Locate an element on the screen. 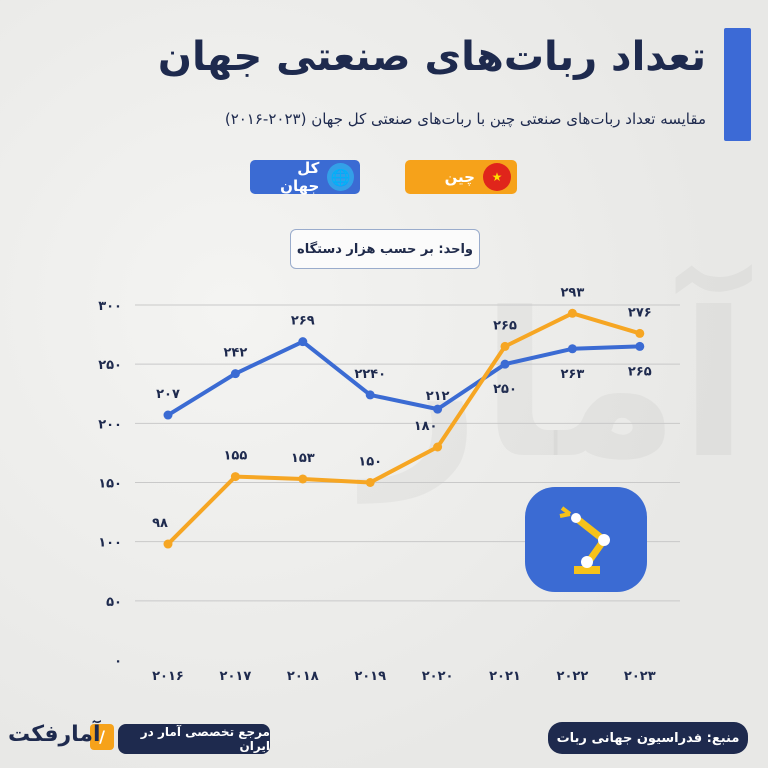 Image resolution: width=768 pixels, height=768 pixels. page-title: تعداد ربات‌های صنعتی جهان is located at coordinates (431, 57).